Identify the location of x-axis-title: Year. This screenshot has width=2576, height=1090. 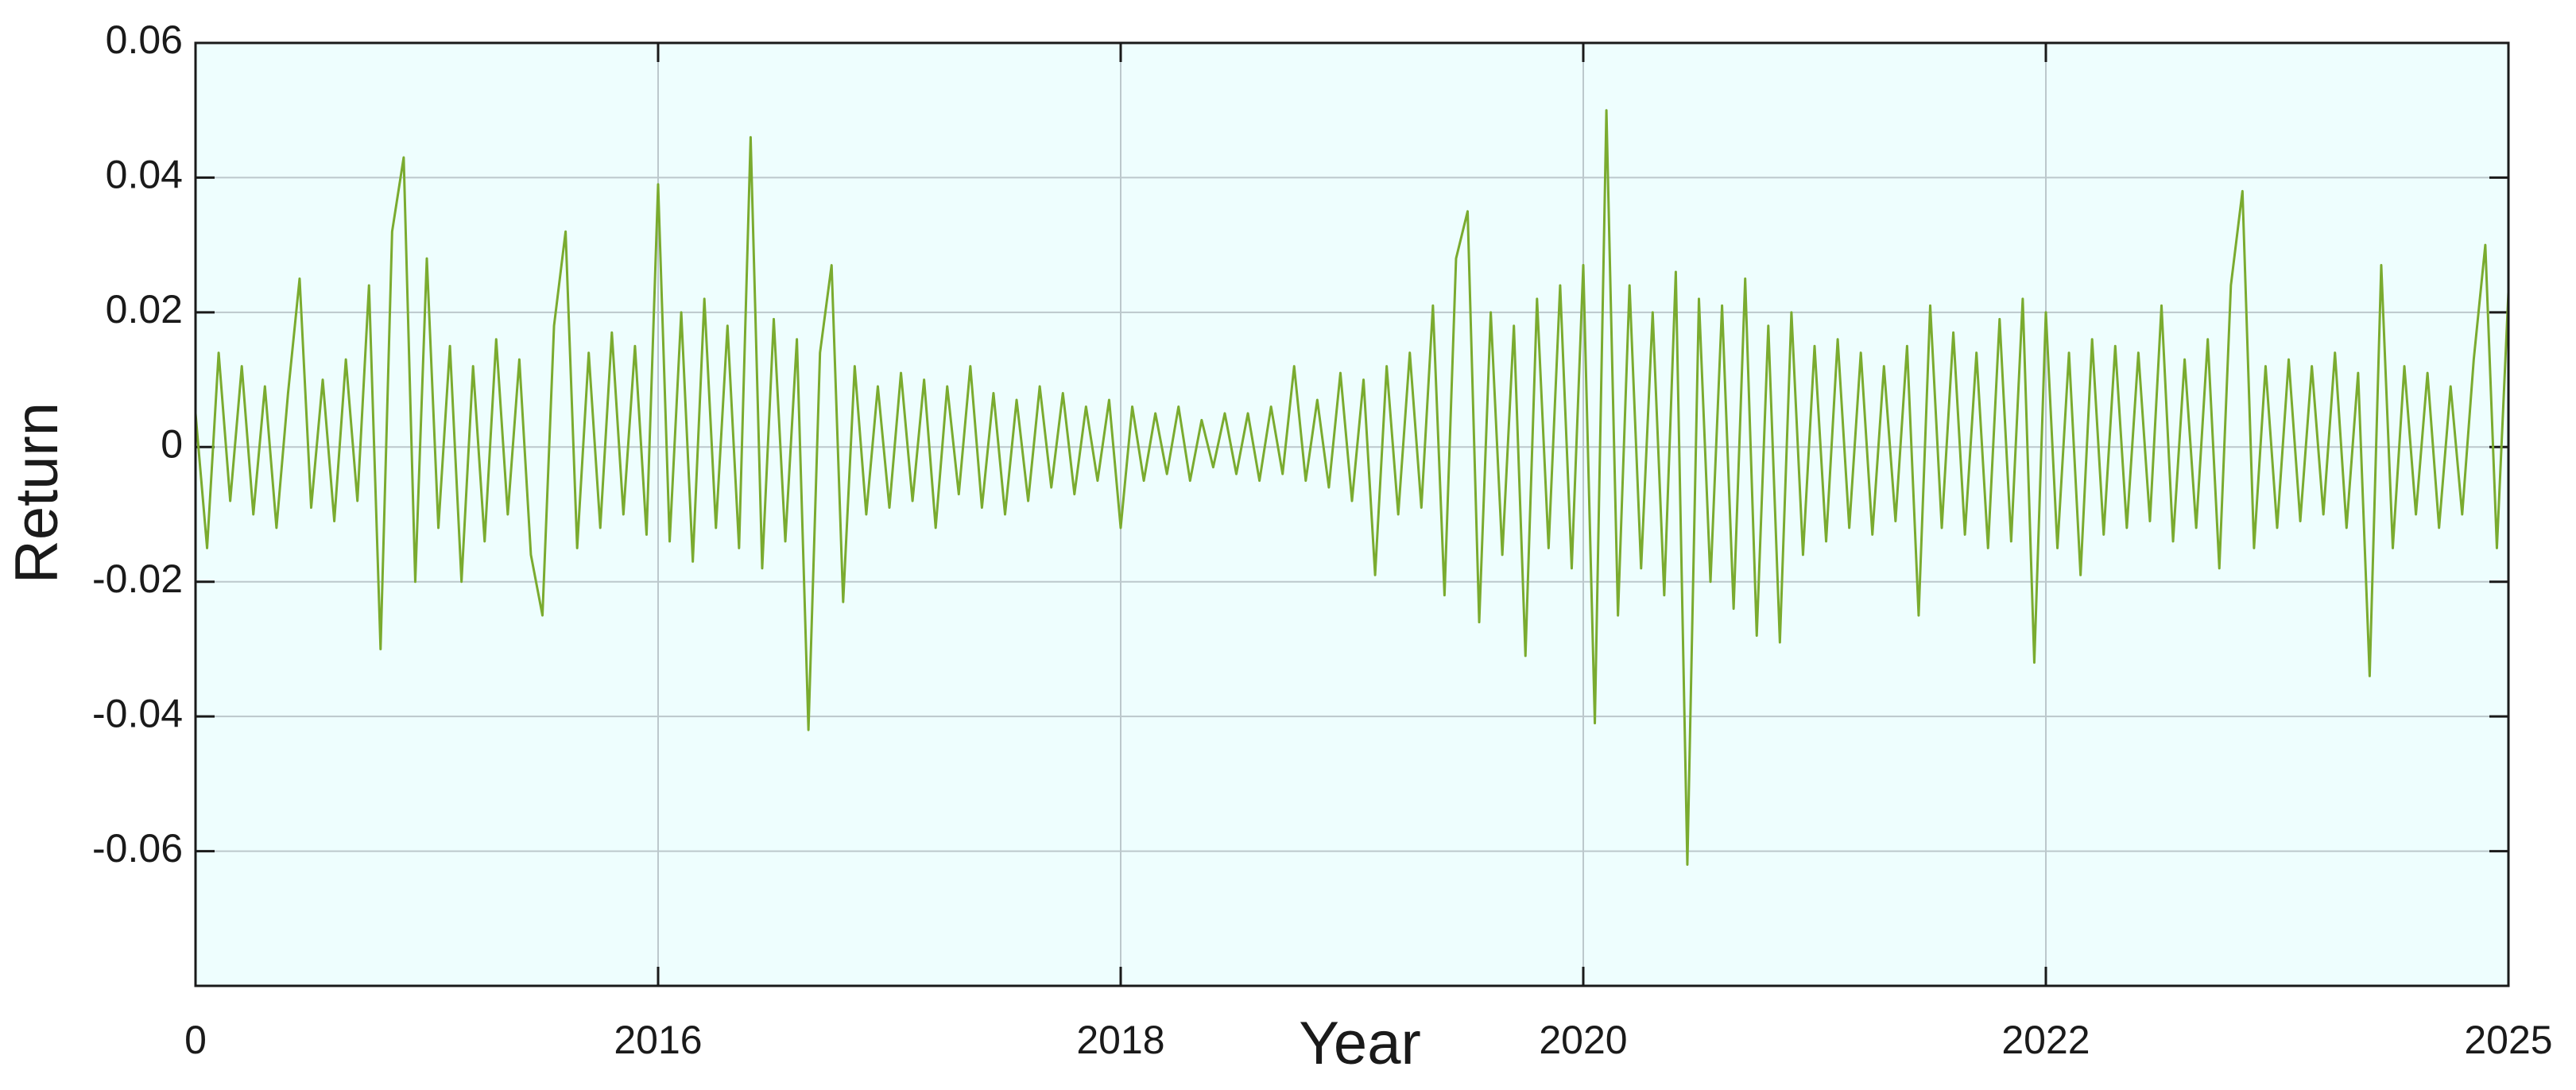
(1360, 1043).